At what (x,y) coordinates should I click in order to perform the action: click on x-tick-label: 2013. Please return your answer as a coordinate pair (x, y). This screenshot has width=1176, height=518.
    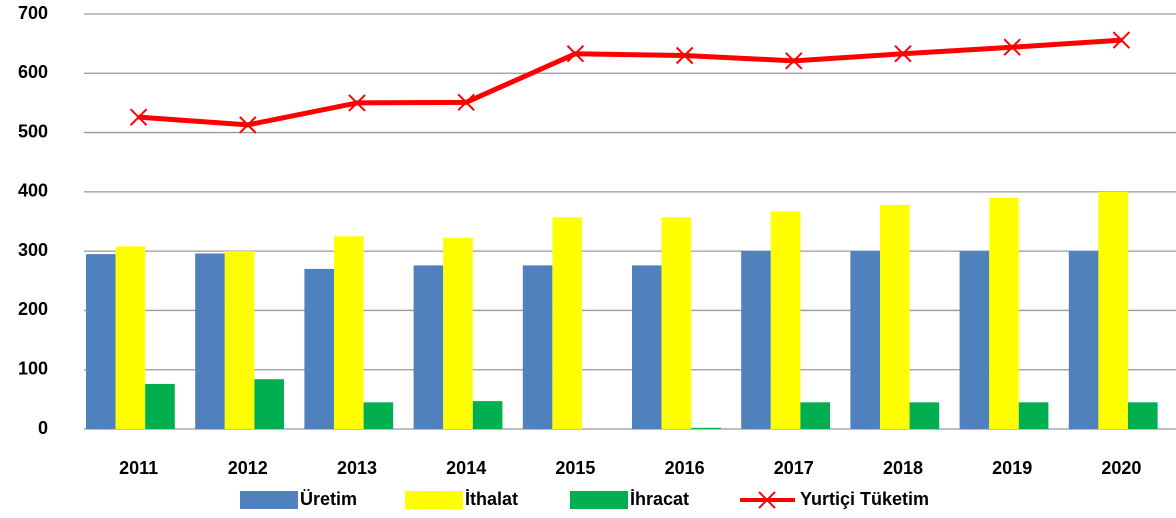
    Looking at the image, I should click on (357, 468).